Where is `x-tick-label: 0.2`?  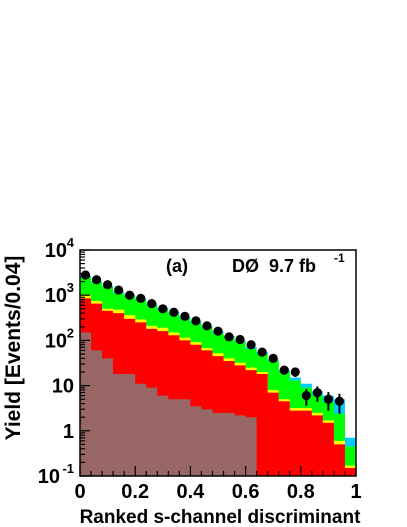 x-tick-label: 0.2 is located at coordinates (135, 492).